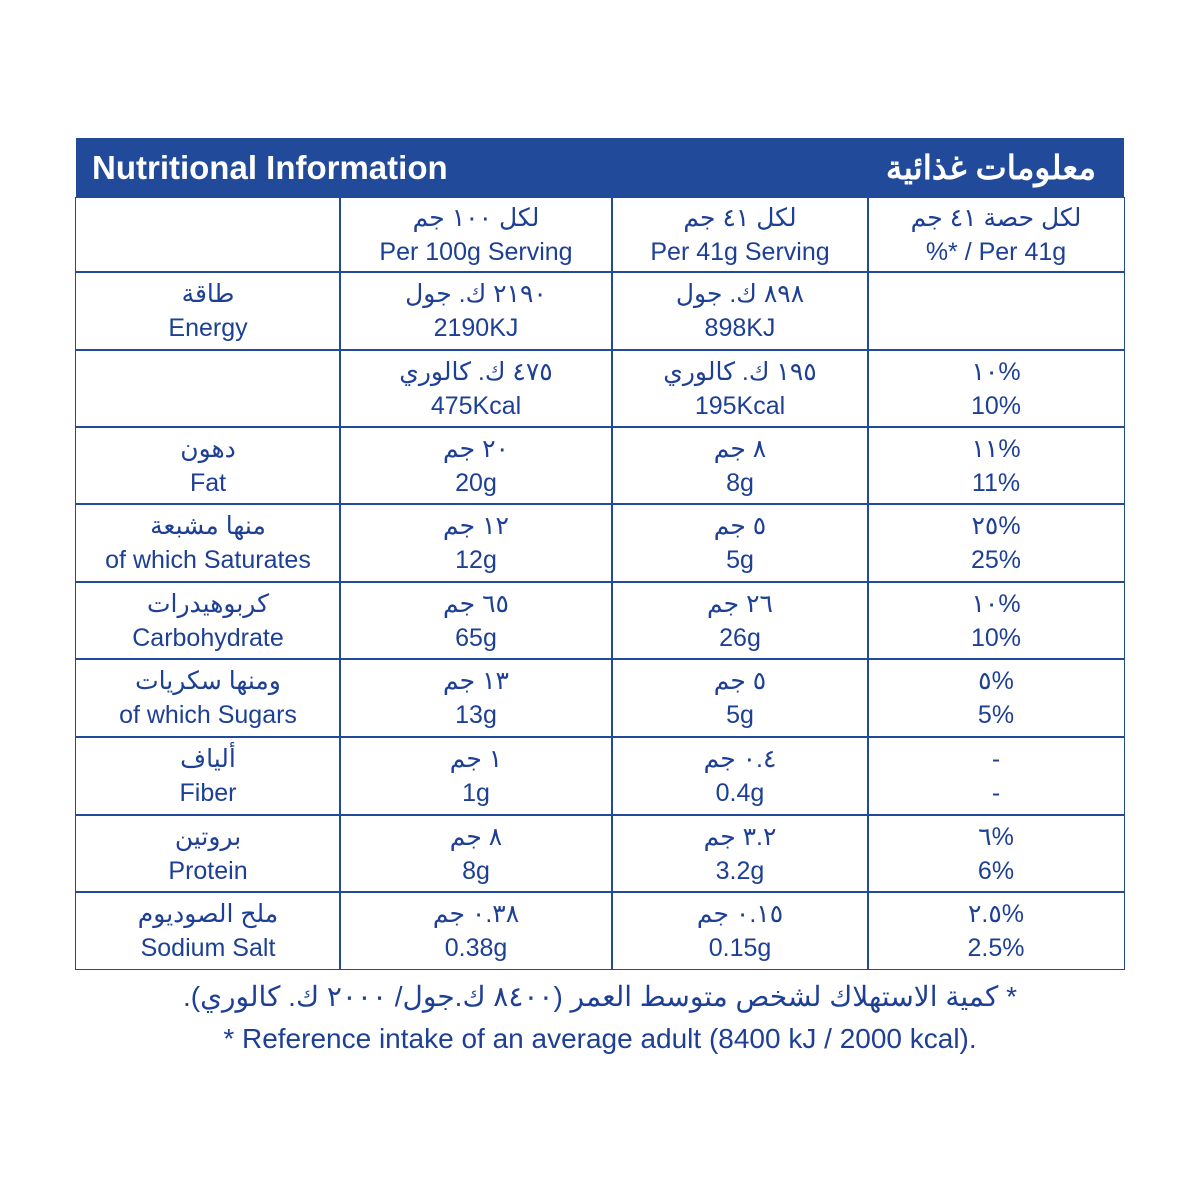  What do you see at coordinates (996, 793) in the screenshot?
I see `cell-text-secondary: -` at bounding box center [996, 793].